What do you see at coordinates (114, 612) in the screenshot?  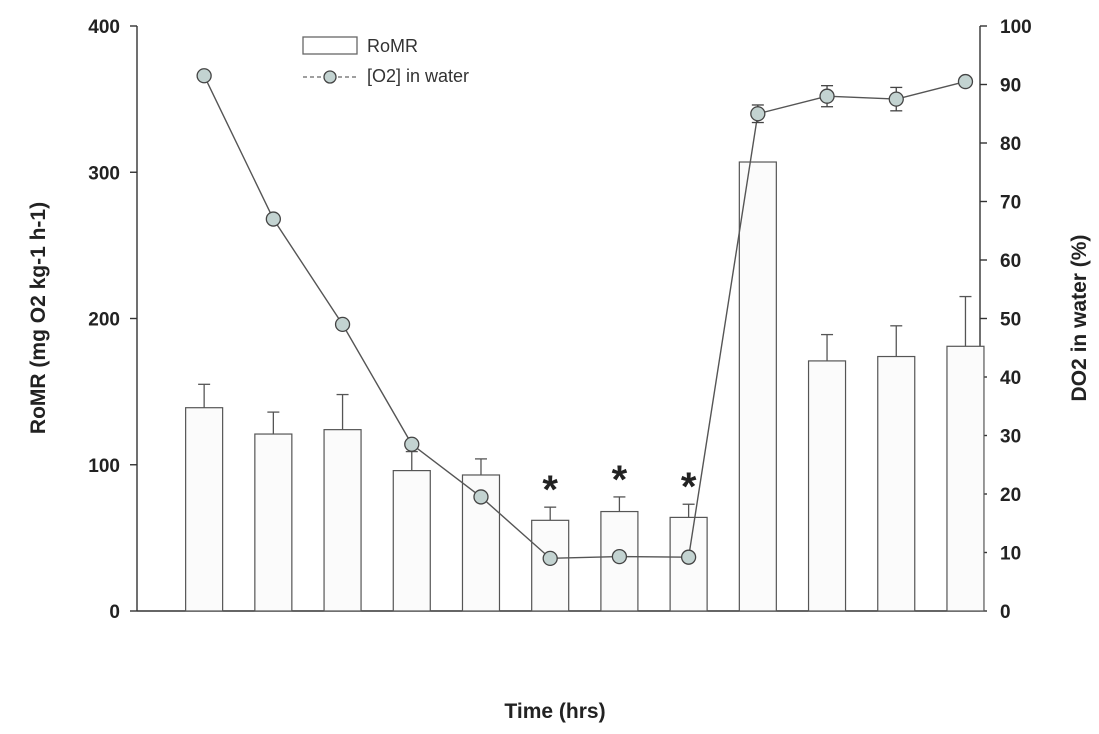 I see `y-tick-label: 0` at bounding box center [114, 612].